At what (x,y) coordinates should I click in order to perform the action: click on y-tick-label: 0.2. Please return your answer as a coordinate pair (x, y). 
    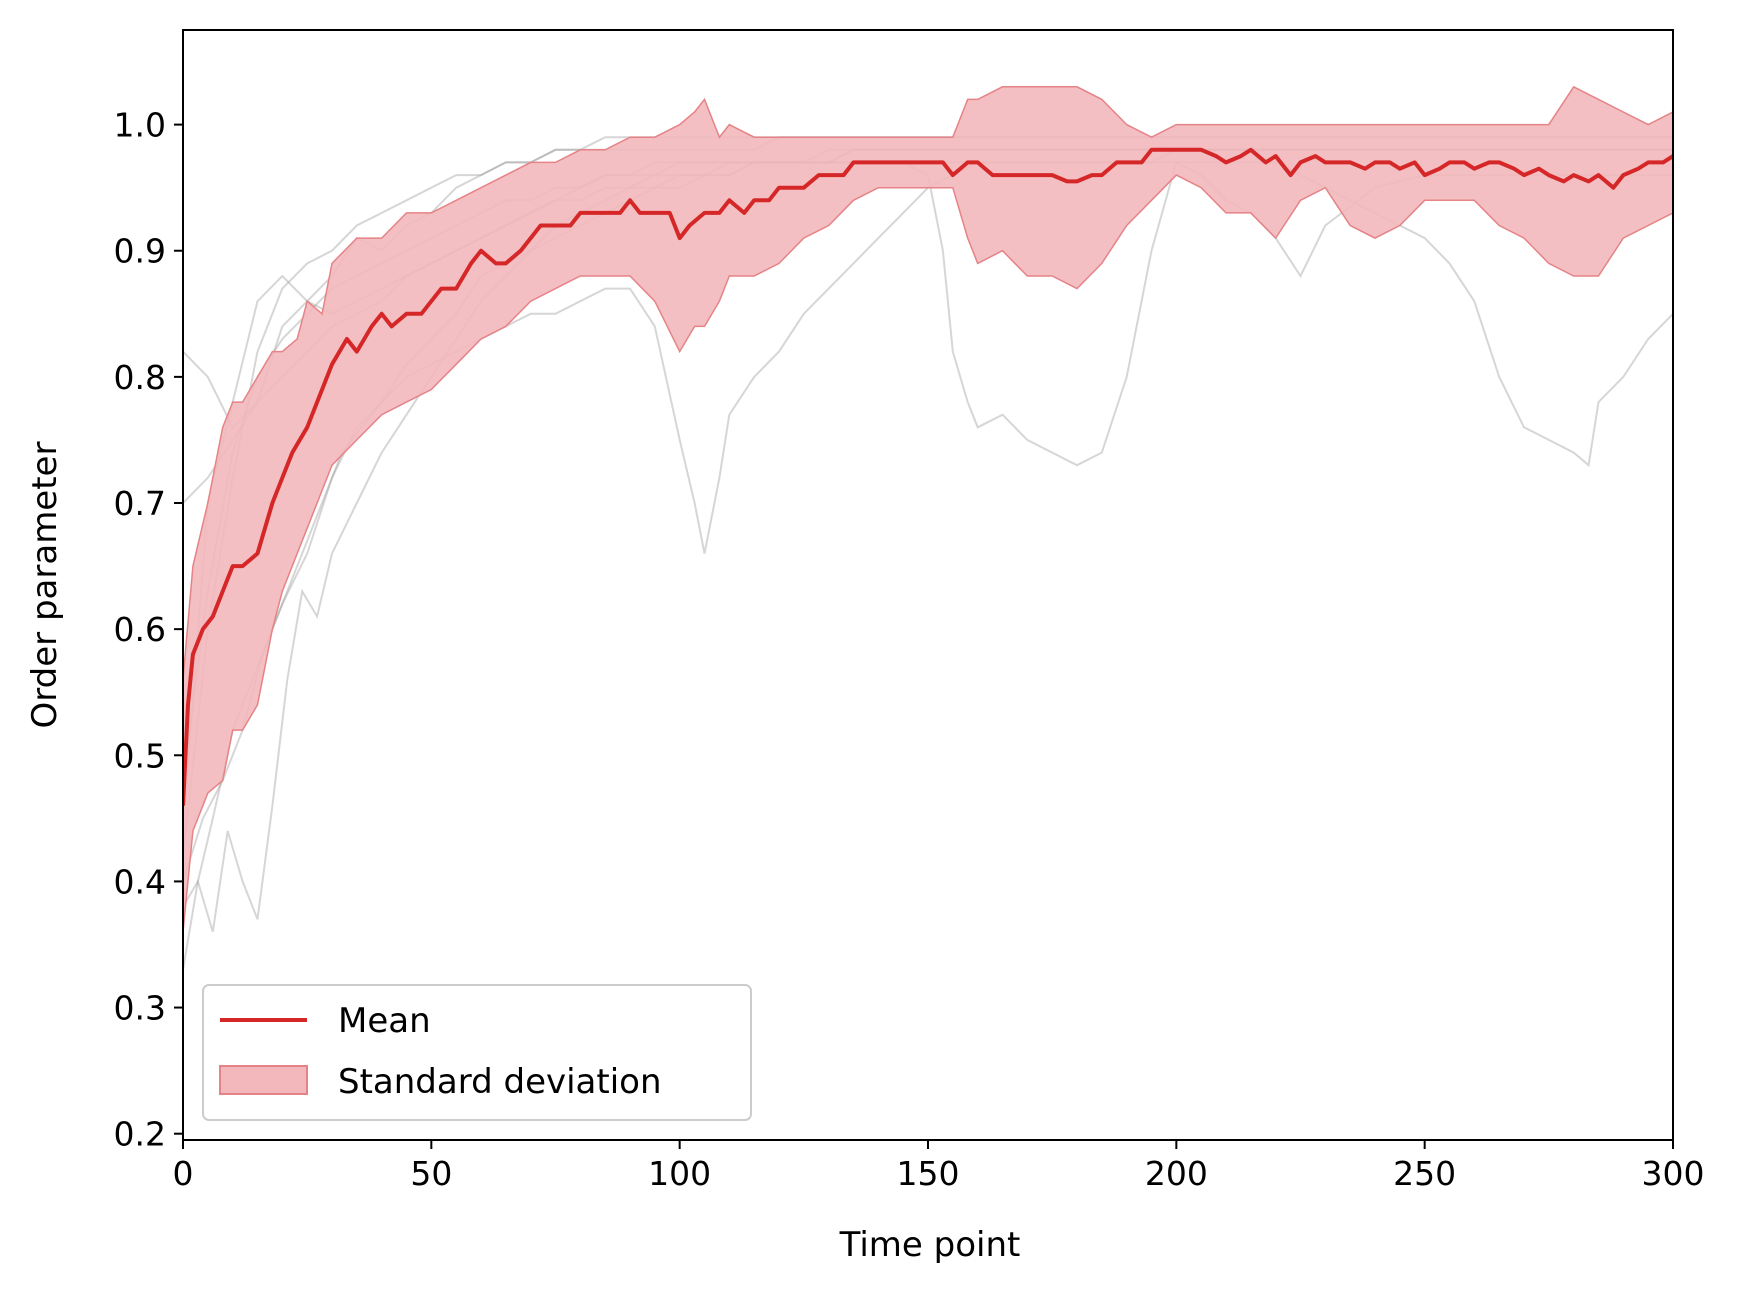
    Looking at the image, I should click on (140, 1134).